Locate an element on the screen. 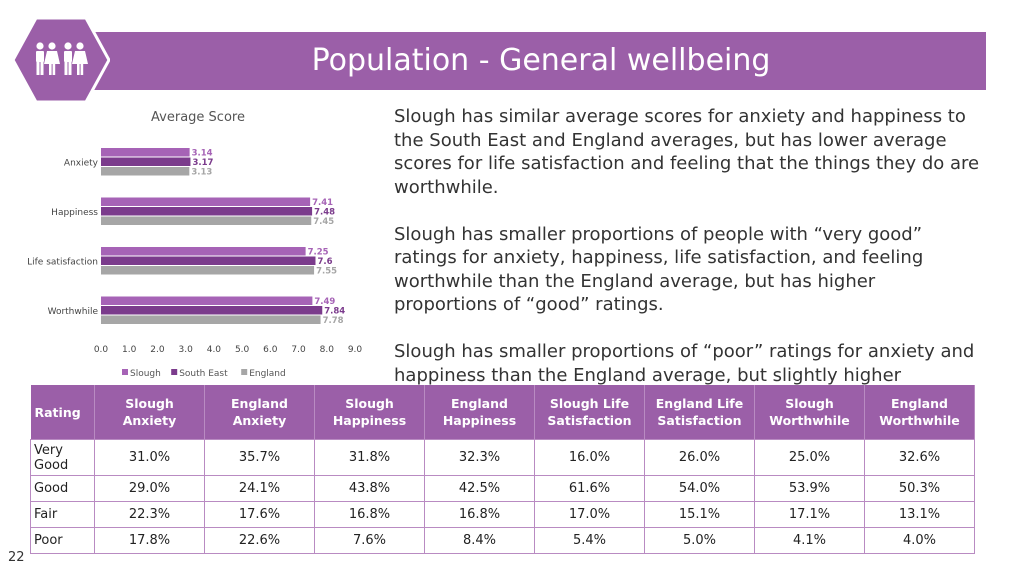 The width and height of the screenshot is (1024, 575). table-cell: 32.3% is located at coordinates (479, 457).